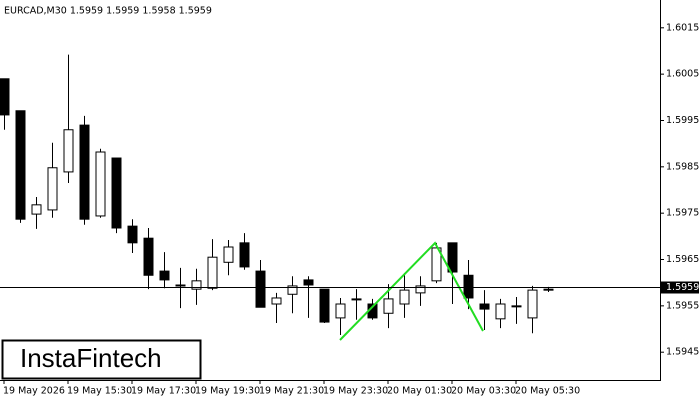 This screenshot has height=400, width=700. I want to click on x-tick-label: 19 May 2026, so click(34, 391).